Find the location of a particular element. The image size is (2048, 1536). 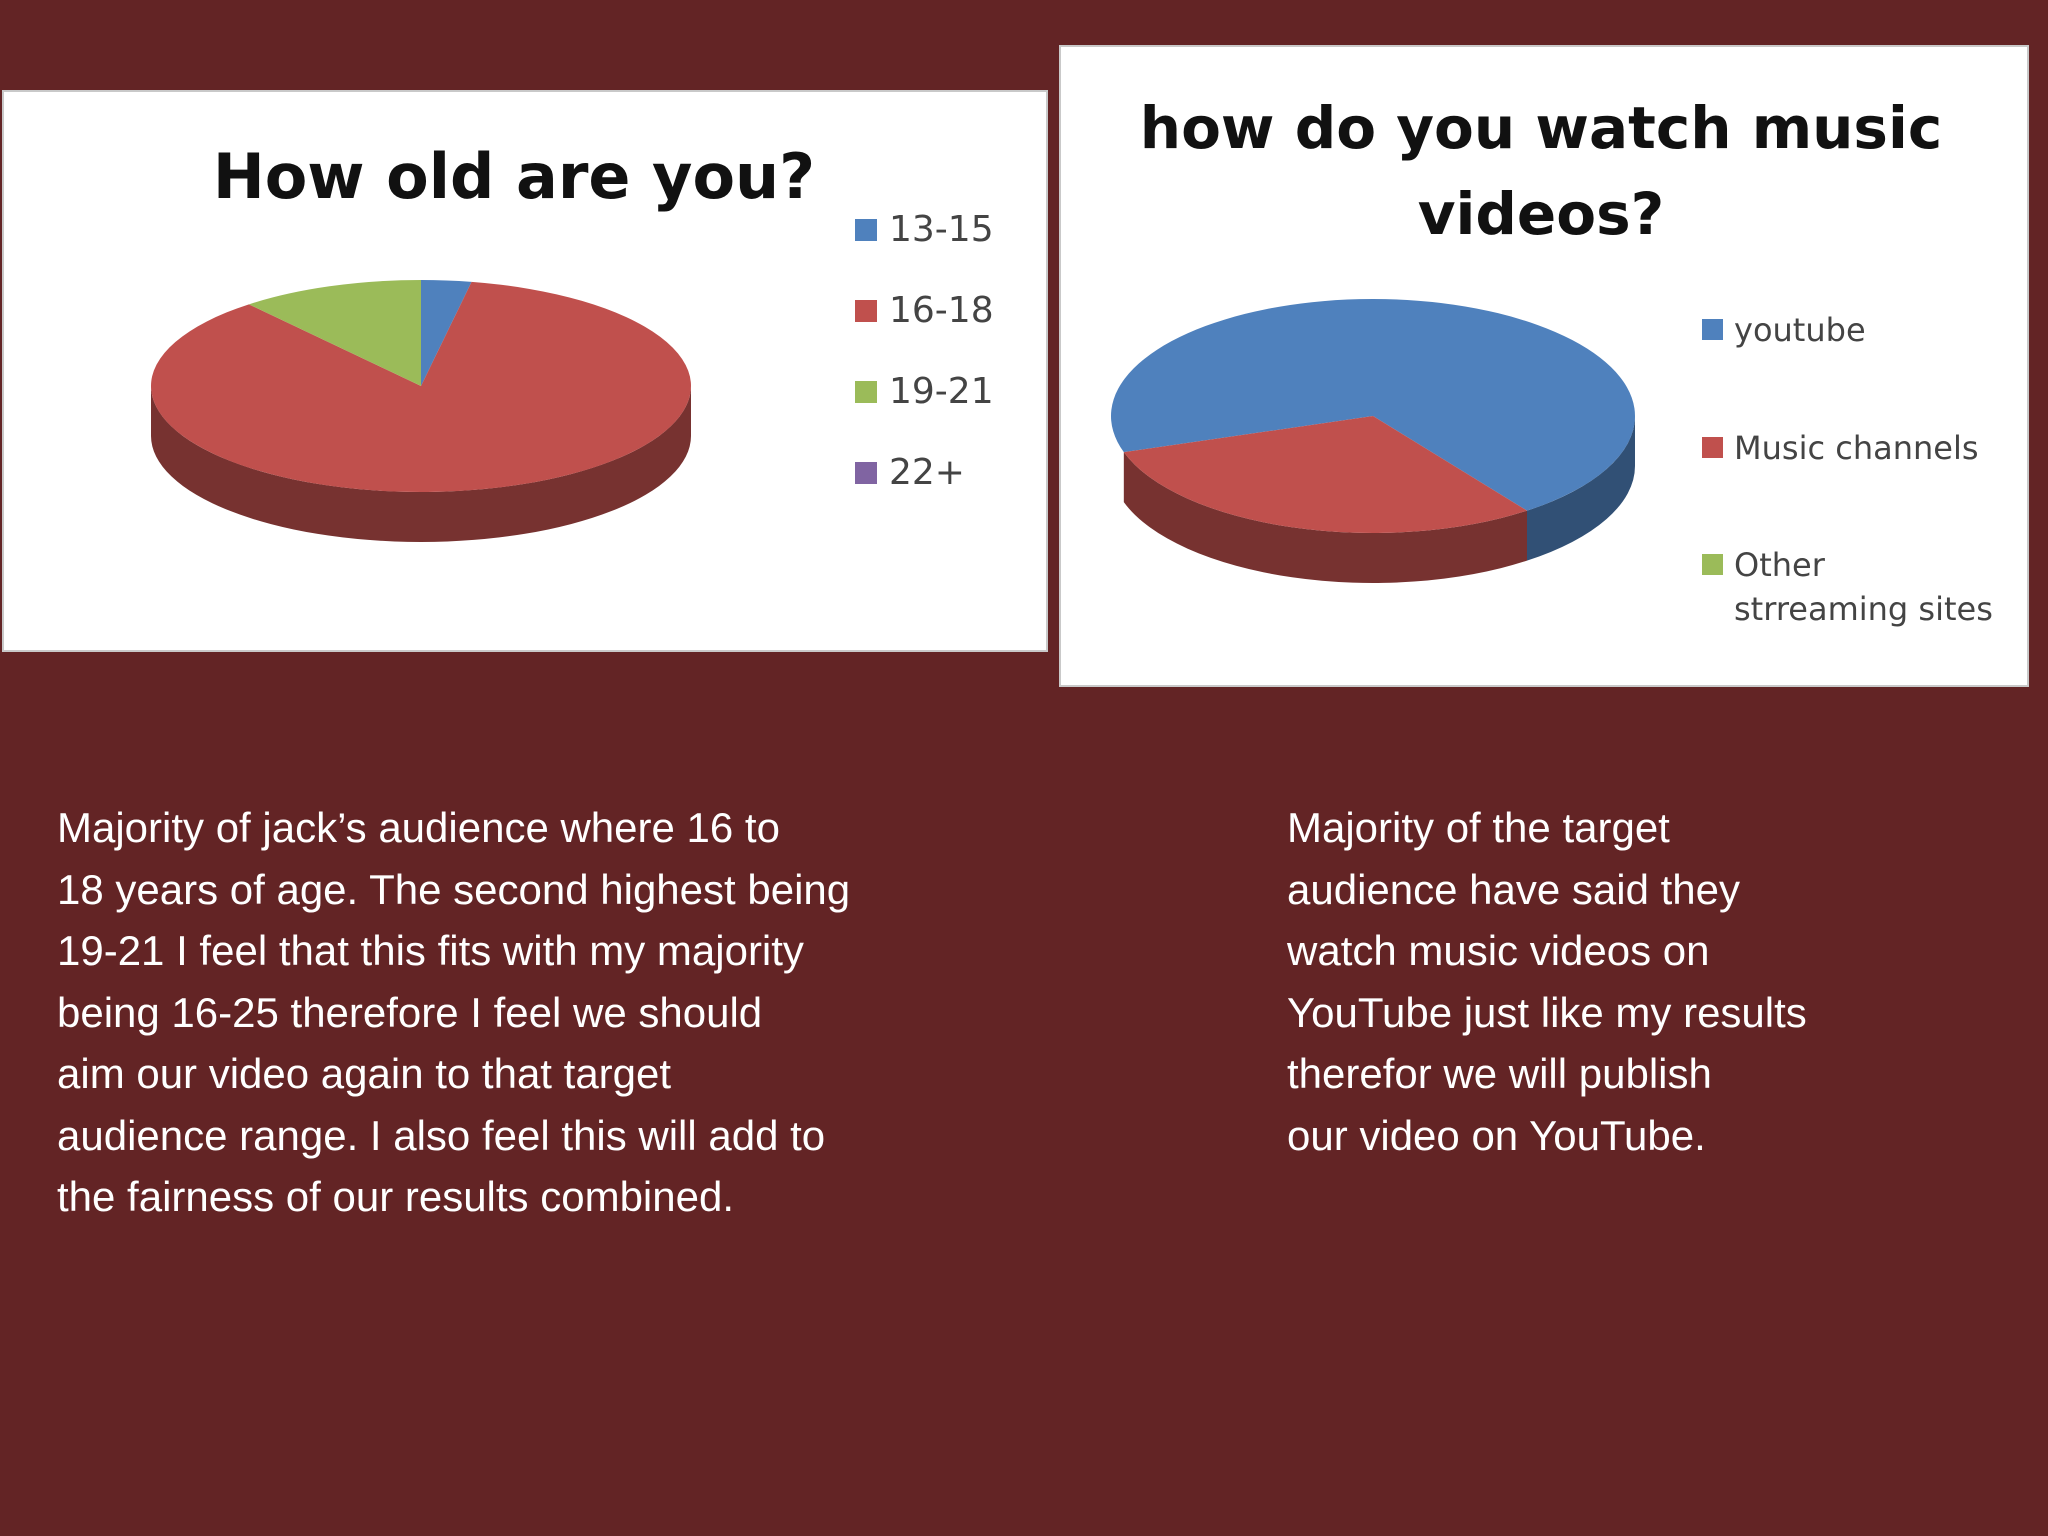

legend-label-other-line-1: Other is located at coordinates (1779, 565).